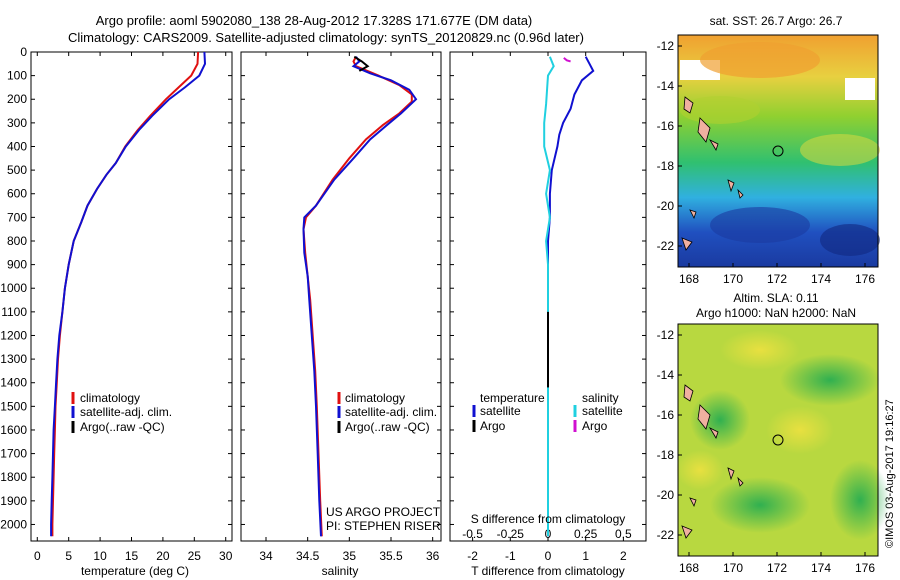 This screenshot has height=580, width=900. Describe the element at coordinates (68, 556) in the screenshot. I see `x-tick-label: 5` at that location.